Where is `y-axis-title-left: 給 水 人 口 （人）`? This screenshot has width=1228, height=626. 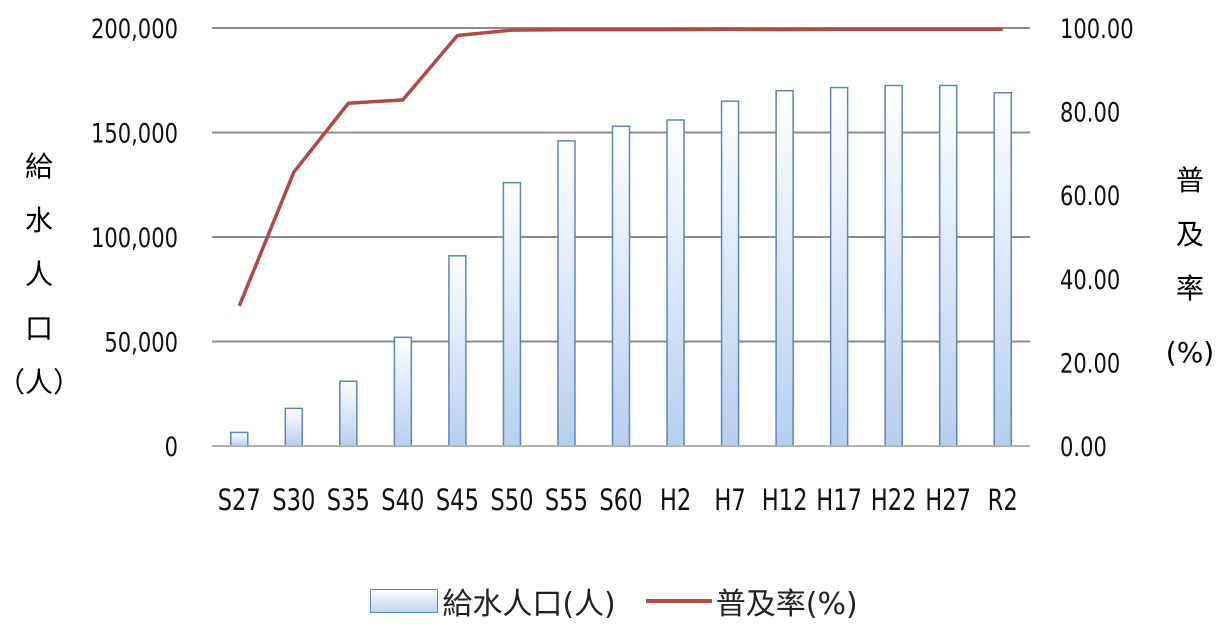 y-axis-title-left: 給 水 人 口 （人） is located at coordinates (39, 275).